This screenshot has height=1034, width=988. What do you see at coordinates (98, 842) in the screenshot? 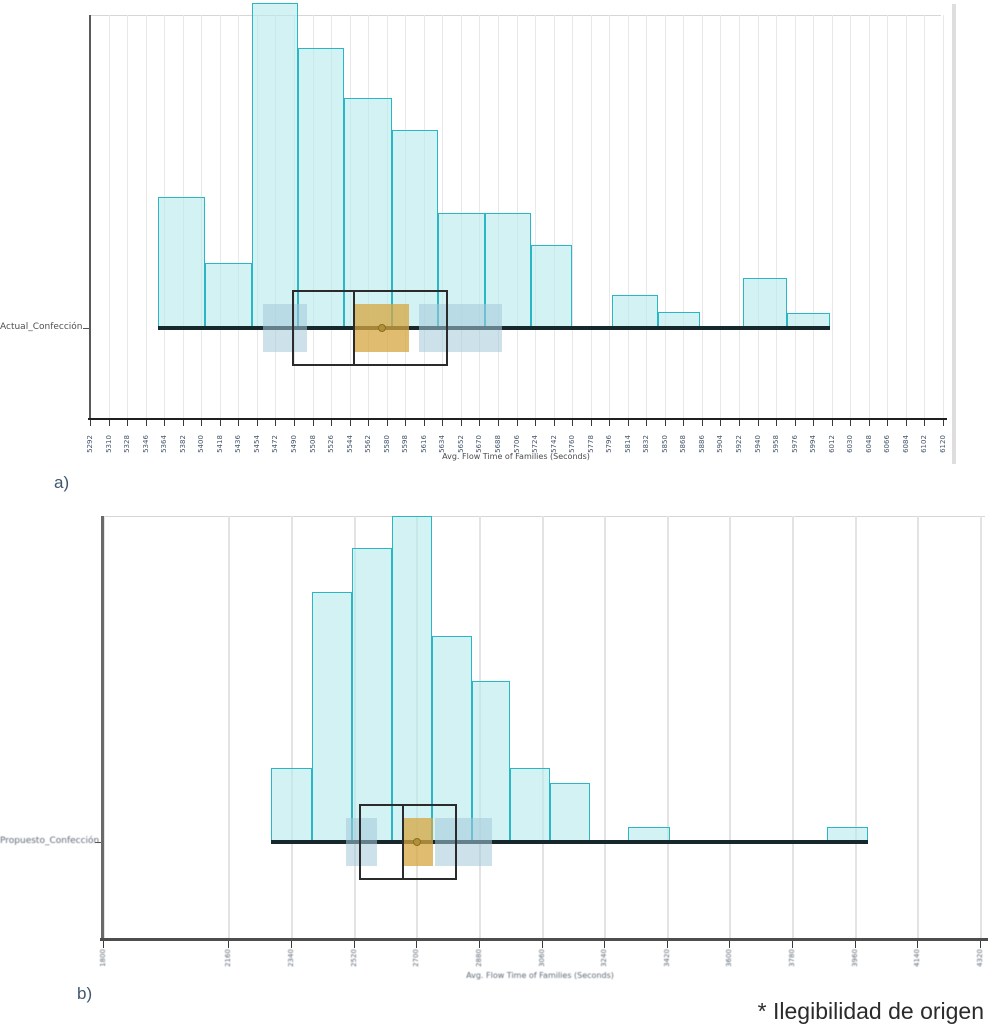
I see `category-tick` at bounding box center [98, 842].